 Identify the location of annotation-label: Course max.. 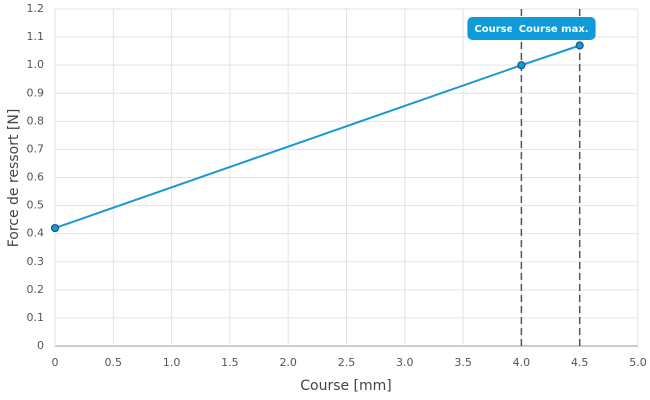
(554, 29).